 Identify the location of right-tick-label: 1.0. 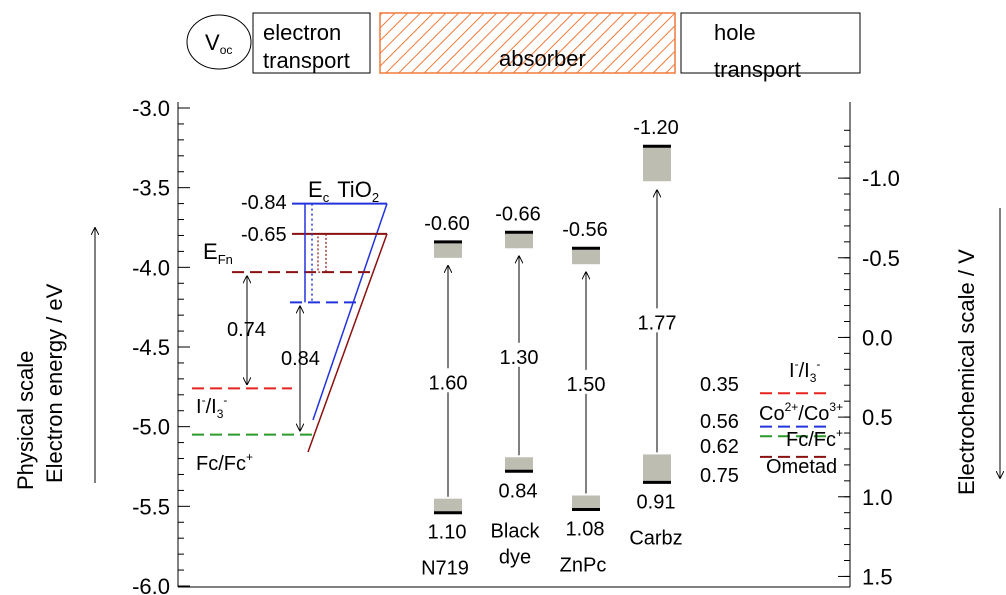
(877, 497).